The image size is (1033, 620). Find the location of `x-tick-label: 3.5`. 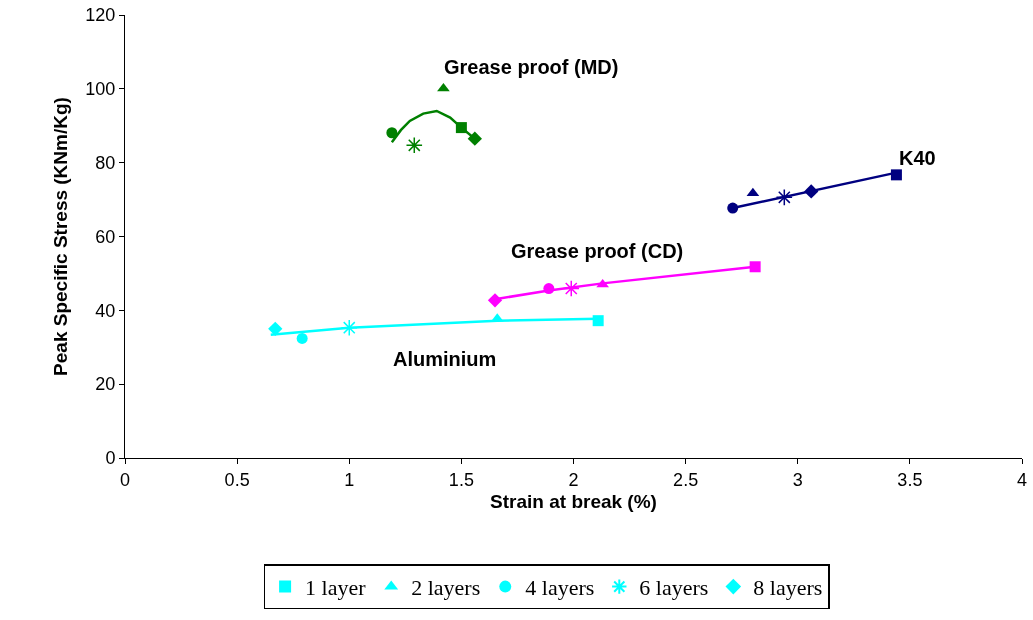

x-tick-label: 3.5 is located at coordinates (910, 479).